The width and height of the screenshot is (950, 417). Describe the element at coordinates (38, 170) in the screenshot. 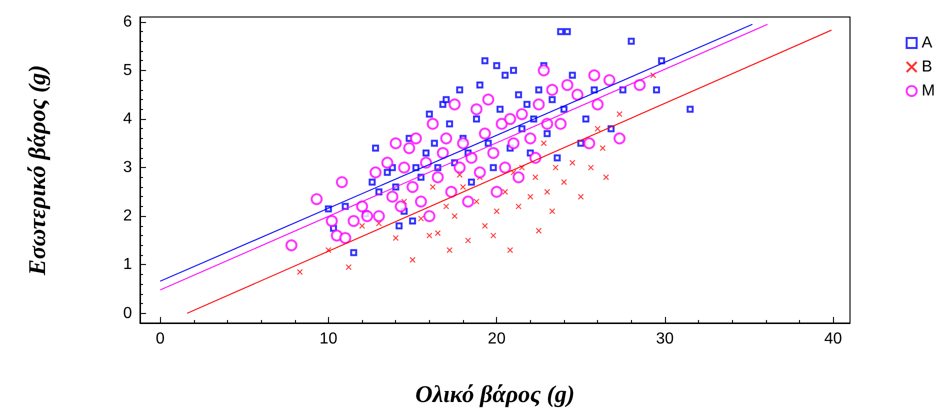

I see `y-axis-title: Εσωτερικό βάρος (g)` at that location.